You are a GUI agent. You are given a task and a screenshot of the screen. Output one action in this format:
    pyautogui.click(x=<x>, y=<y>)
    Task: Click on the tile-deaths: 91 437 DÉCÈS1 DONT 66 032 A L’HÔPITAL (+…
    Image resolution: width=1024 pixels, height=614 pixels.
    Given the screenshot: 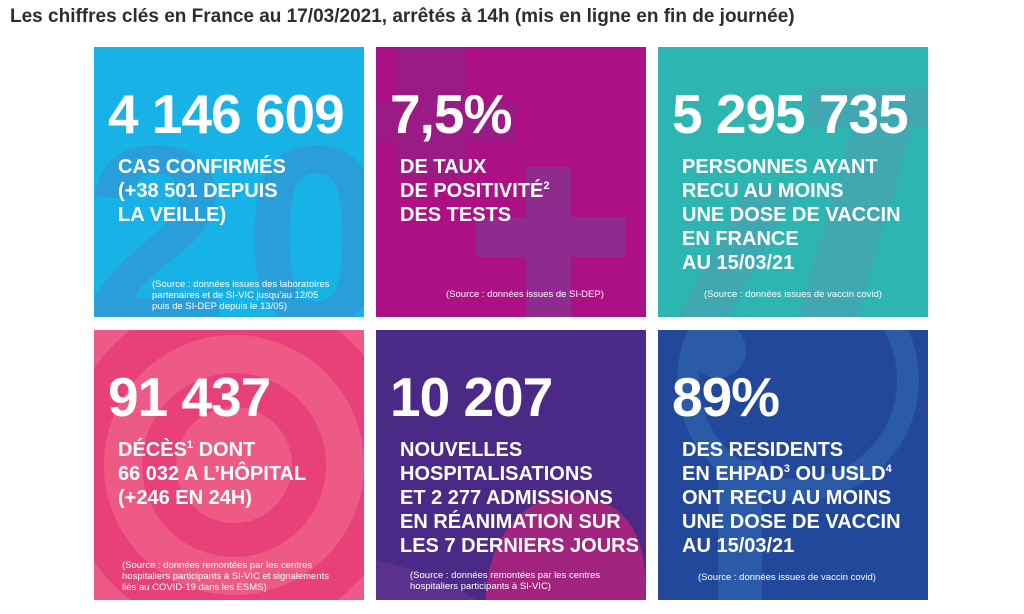 What is the action you would take?
    pyautogui.click(x=229, y=465)
    